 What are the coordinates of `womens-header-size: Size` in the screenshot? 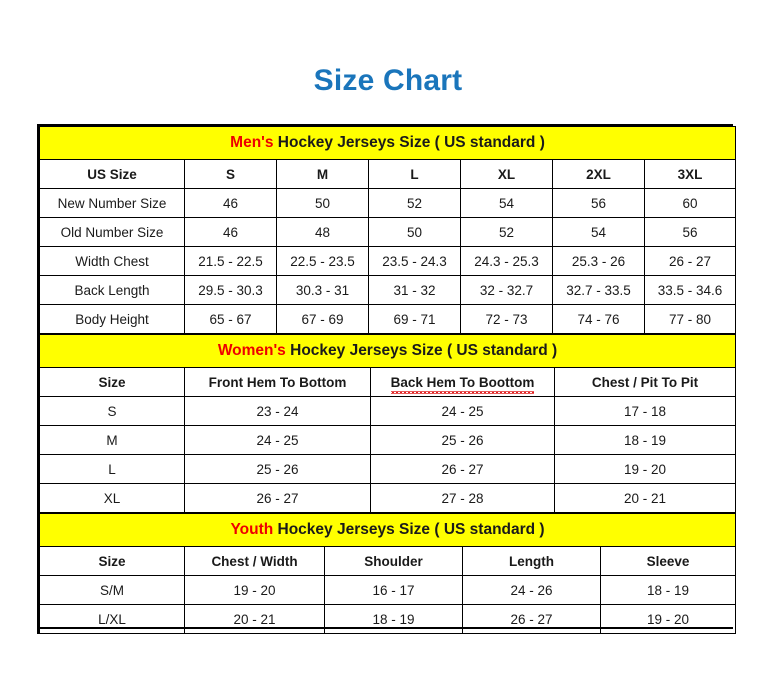 It's located at (112, 382).